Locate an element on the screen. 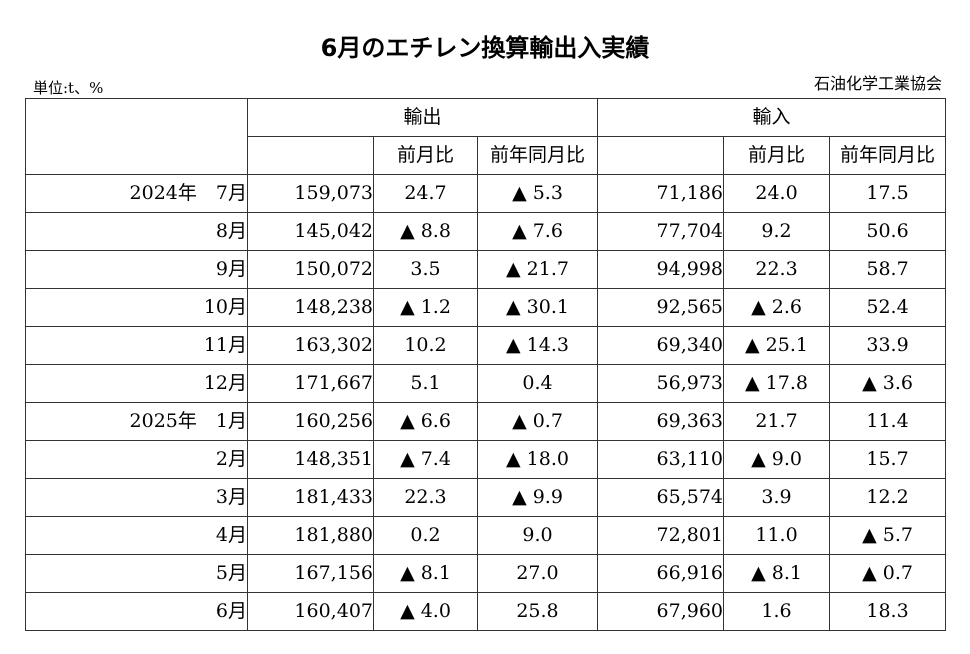 The width and height of the screenshot is (970, 654). table-row: 10月 148,238 ▲ 1.2 ▲ 30.1 92,565 ▲ 2.6 52.4 is located at coordinates (486, 307).